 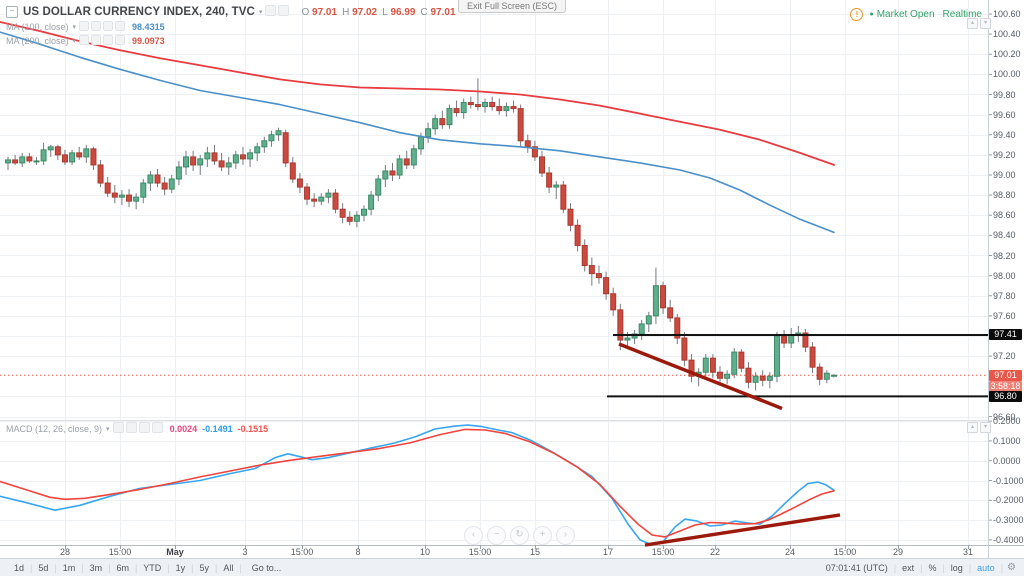 I want to click on price-axis-tick: 99.00, so click(x=1004, y=175).